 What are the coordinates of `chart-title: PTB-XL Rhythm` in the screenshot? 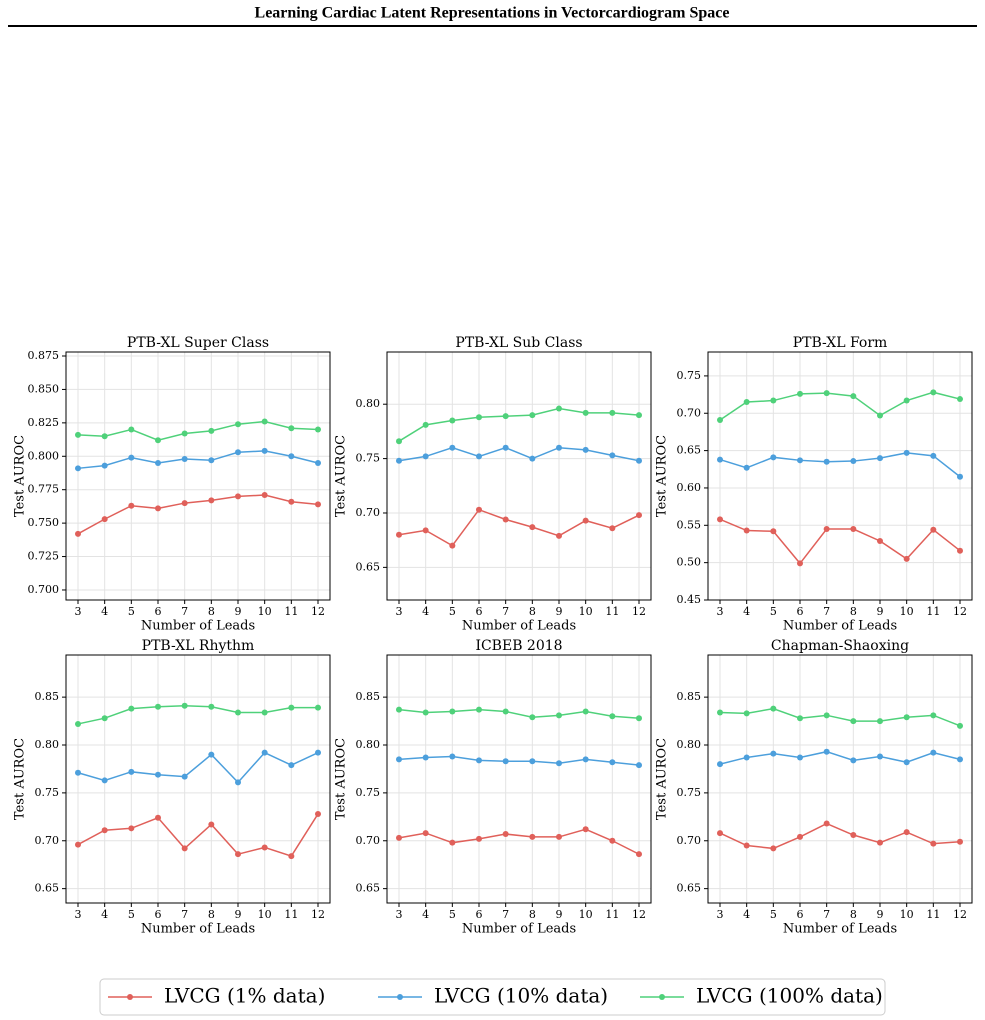 It's located at (198, 646).